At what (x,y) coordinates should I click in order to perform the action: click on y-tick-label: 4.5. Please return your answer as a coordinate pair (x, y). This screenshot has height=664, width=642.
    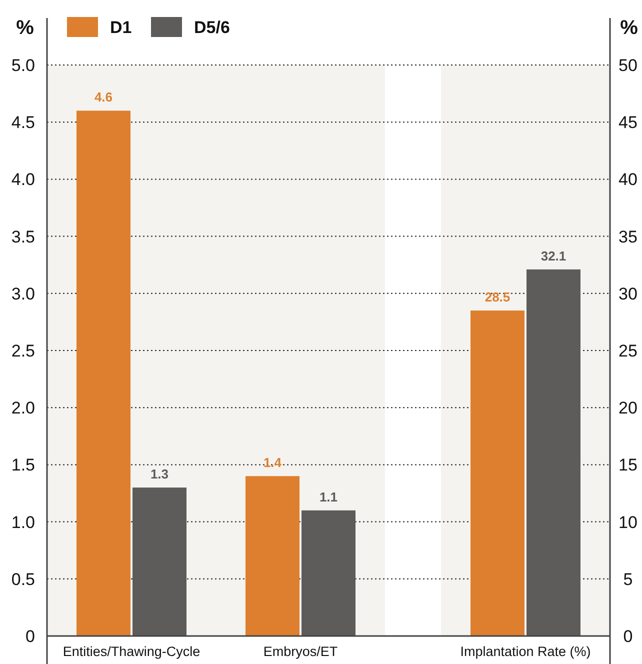
    Looking at the image, I should click on (23, 122).